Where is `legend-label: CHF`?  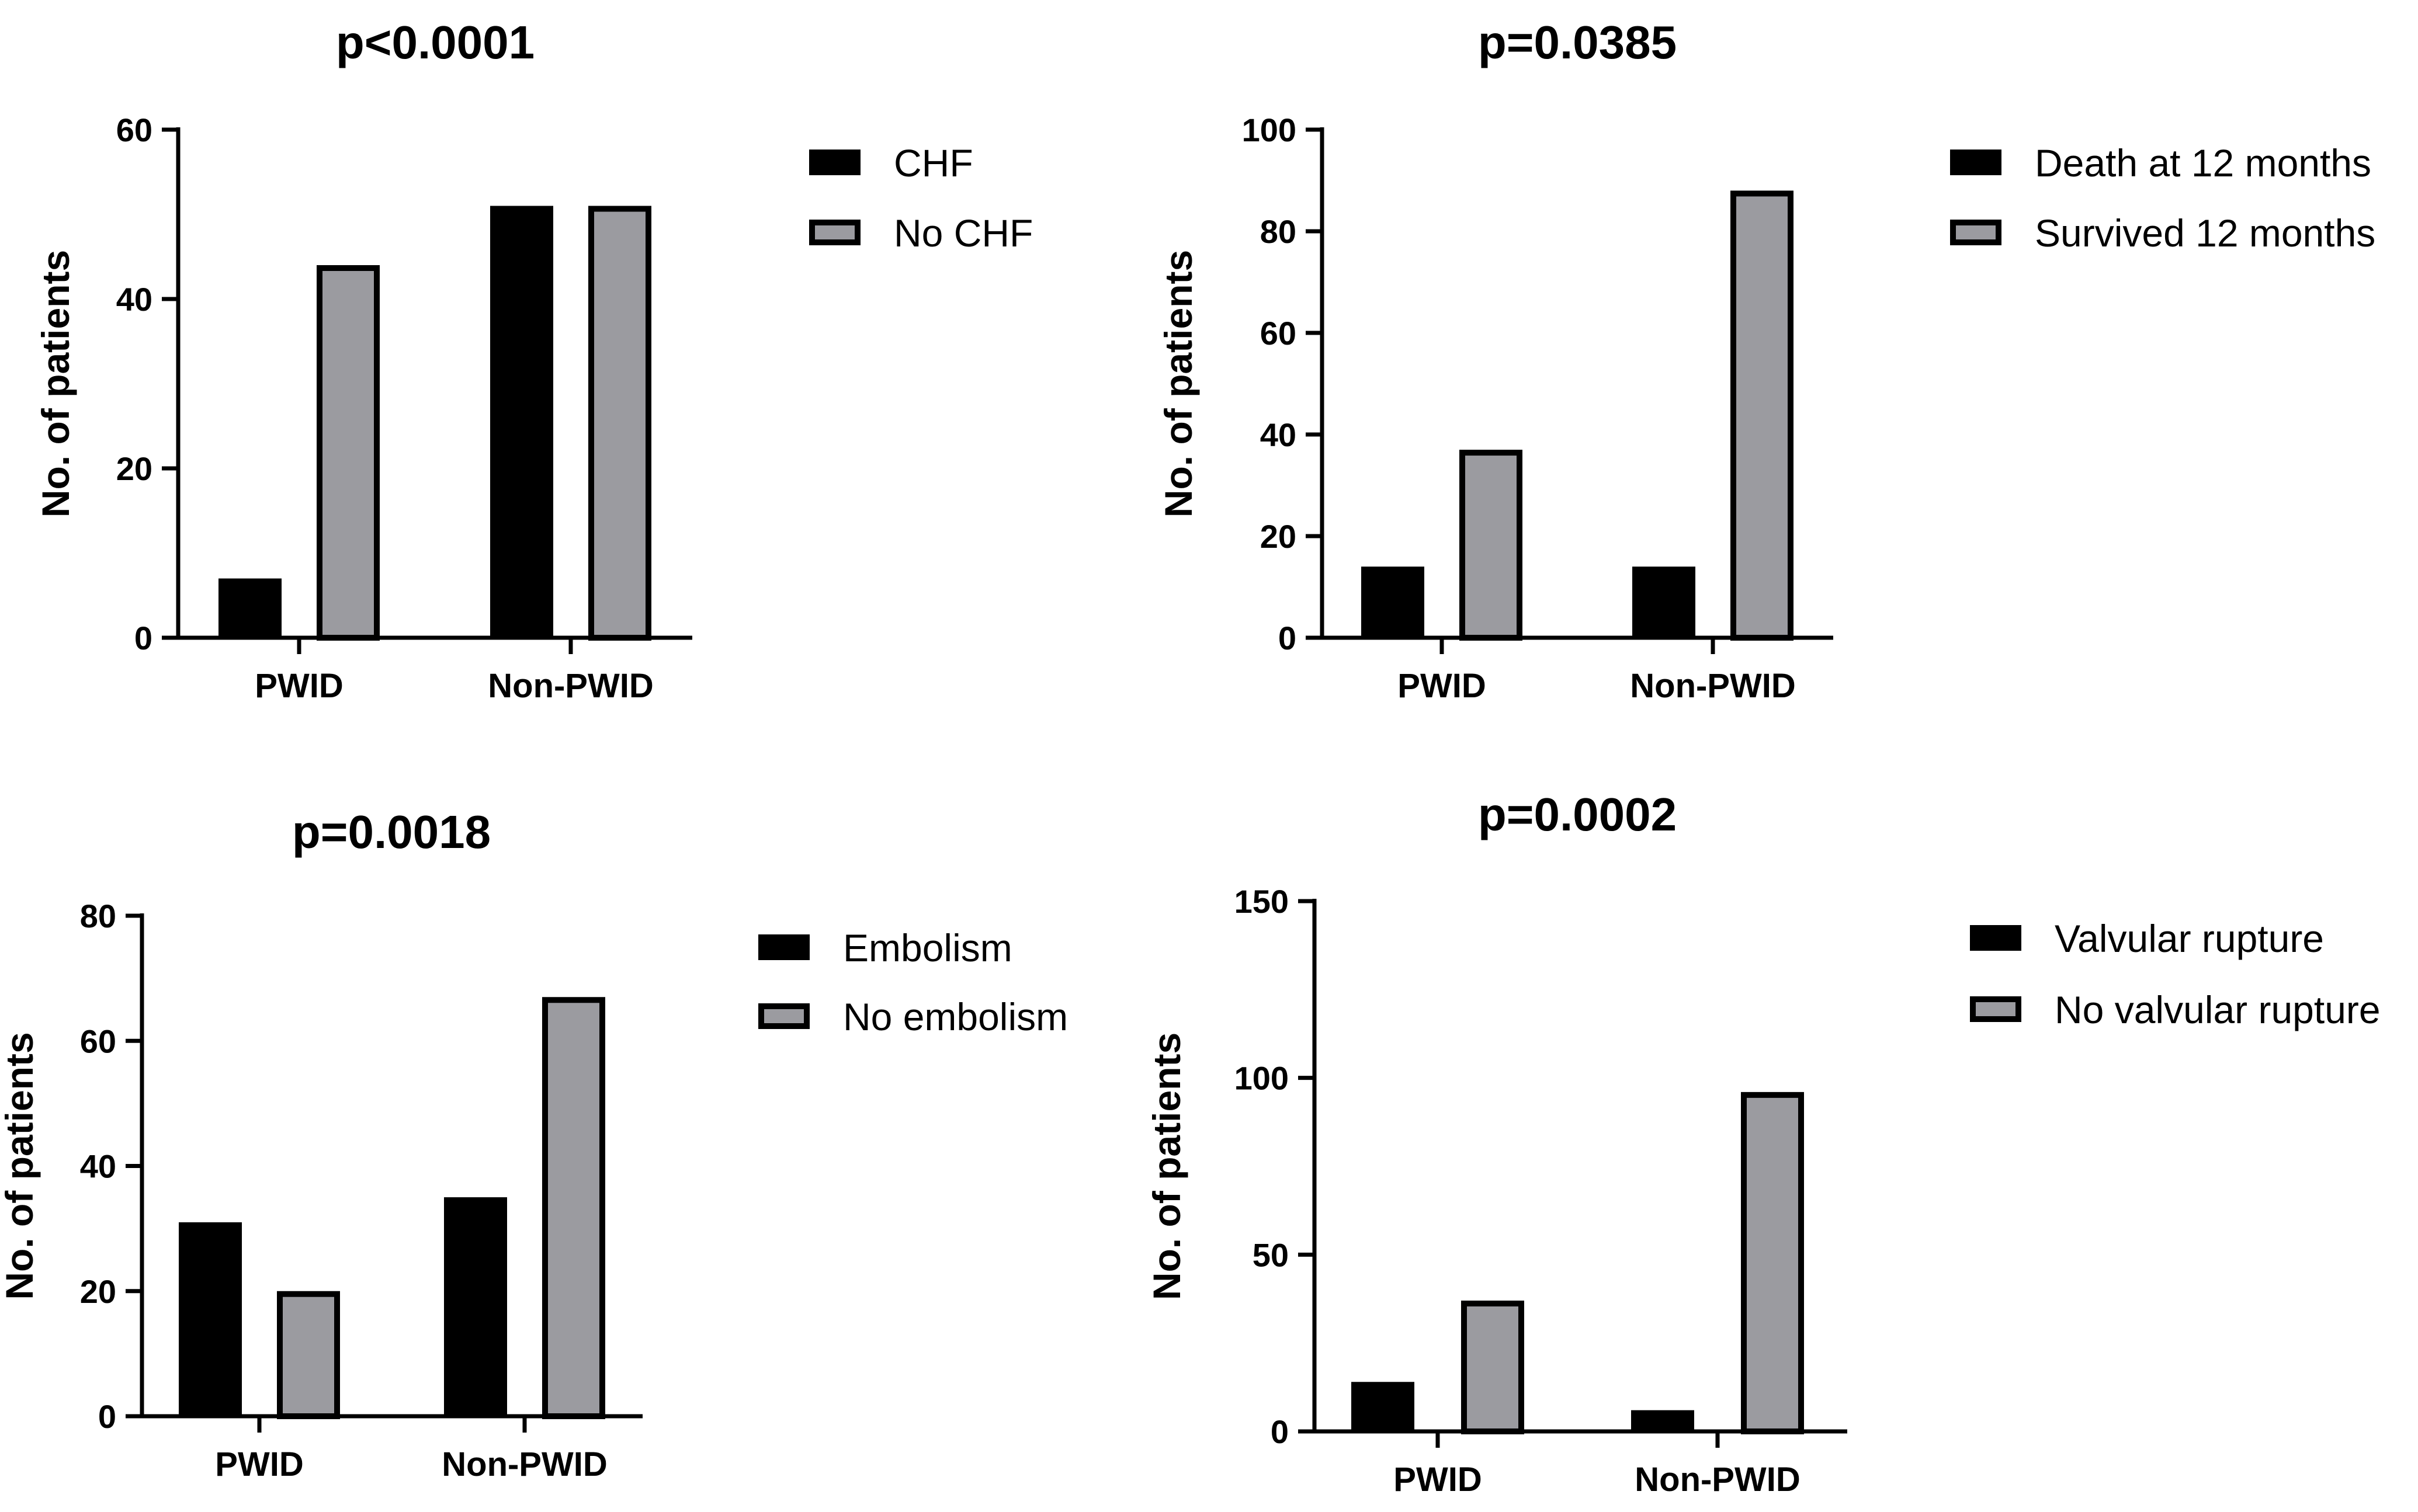
legend-label: CHF is located at coordinates (933, 163).